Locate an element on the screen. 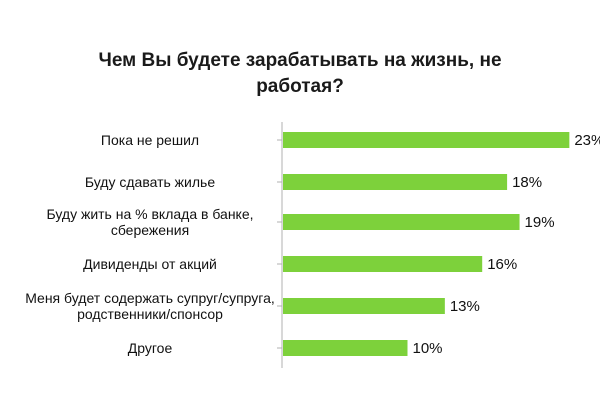 The width and height of the screenshot is (600, 400). category-label: Дивиденды от акций is located at coordinates (150, 264).